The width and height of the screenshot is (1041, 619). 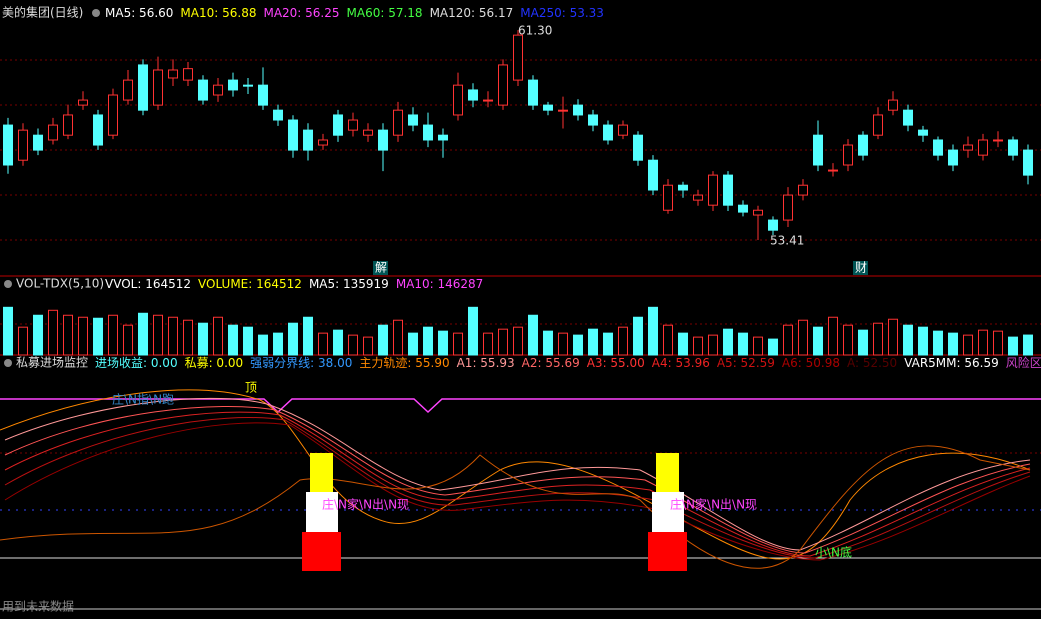 What do you see at coordinates (681, 363) in the screenshot?
I see `legend-item: A4: 53.96` at bounding box center [681, 363].